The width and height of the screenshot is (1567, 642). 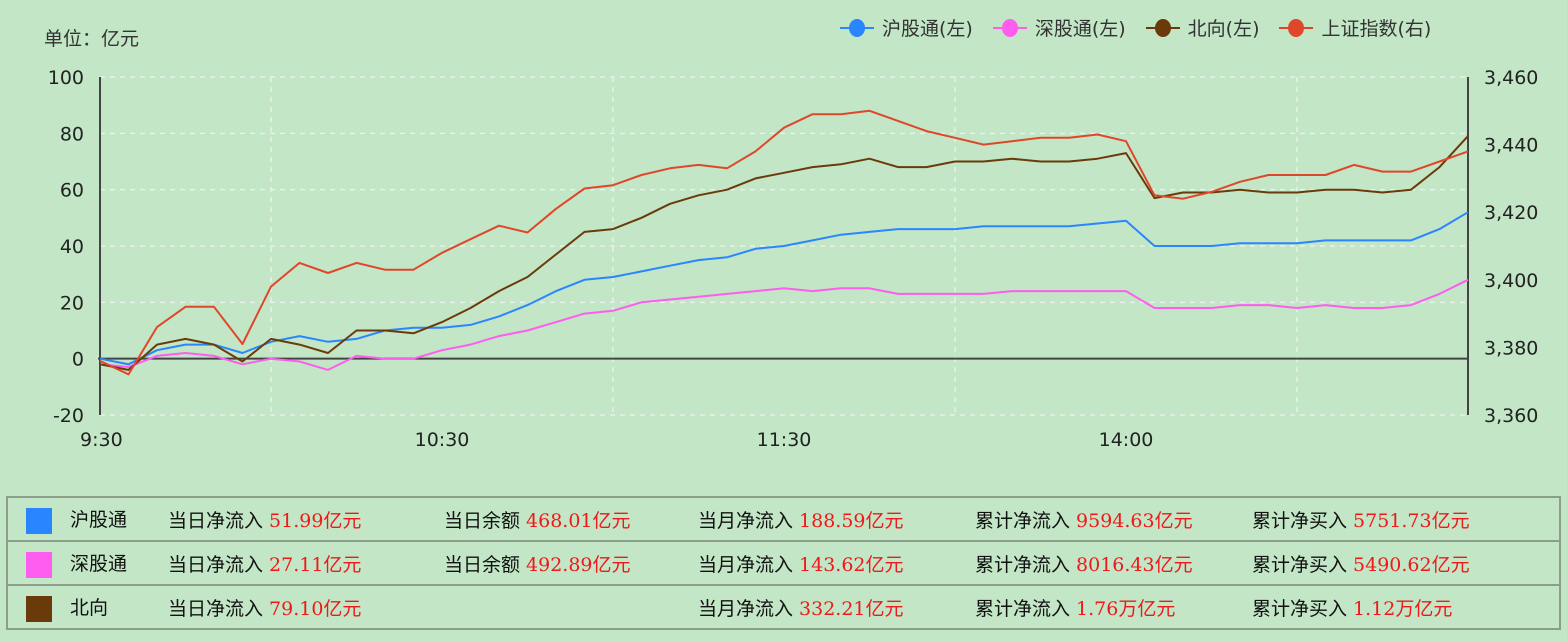 I want to click on right-axis-tick: 3,460, so click(x=1511, y=78).